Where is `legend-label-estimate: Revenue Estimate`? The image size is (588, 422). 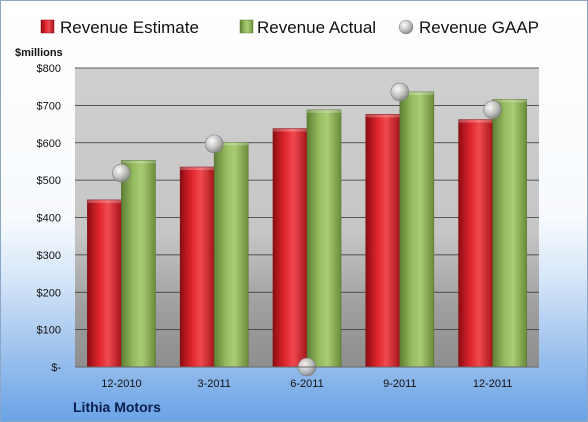
legend-label-estimate: Revenue Estimate is located at coordinates (129, 27).